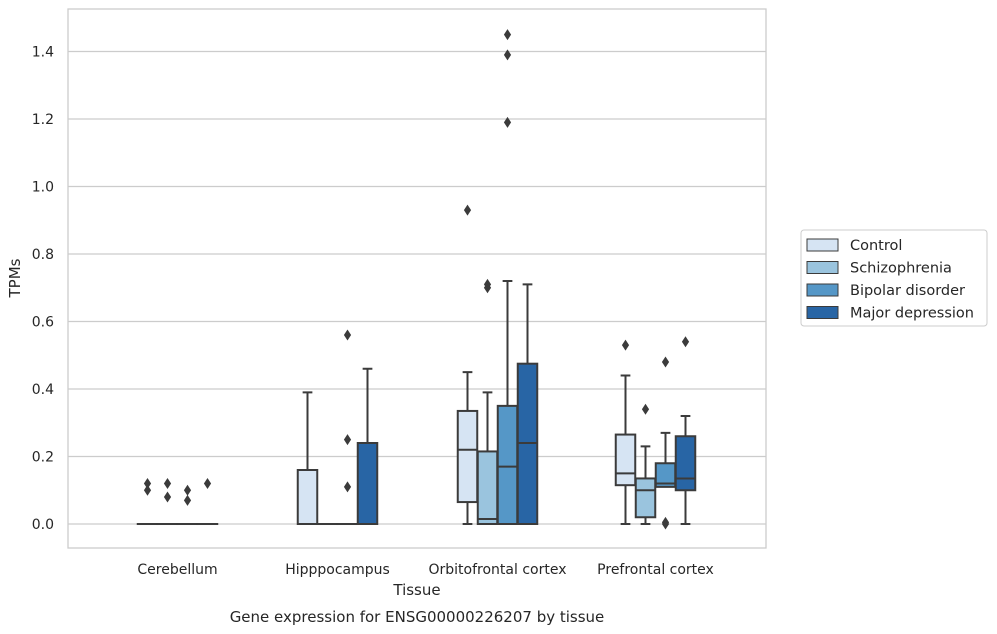 Image resolution: width=997 pixels, height=634 pixels. What do you see at coordinates (43, 458) in the screenshot?
I see `y-tick-label: 0.2` at bounding box center [43, 458].